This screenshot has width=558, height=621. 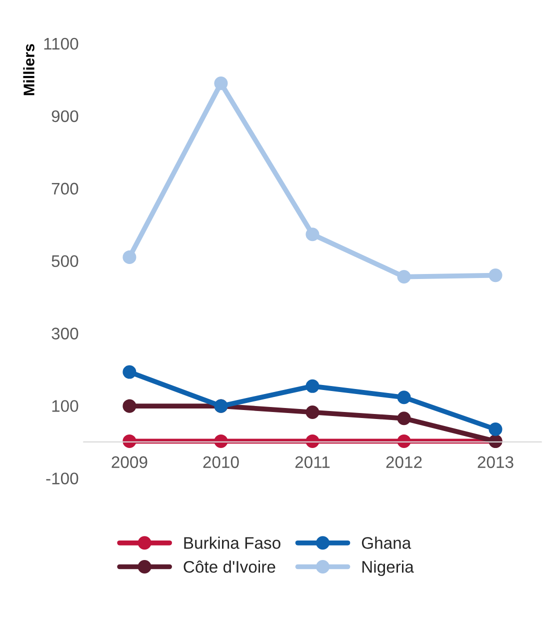 I want to click on y-tick-label: 100, so click(x=65, y=406).